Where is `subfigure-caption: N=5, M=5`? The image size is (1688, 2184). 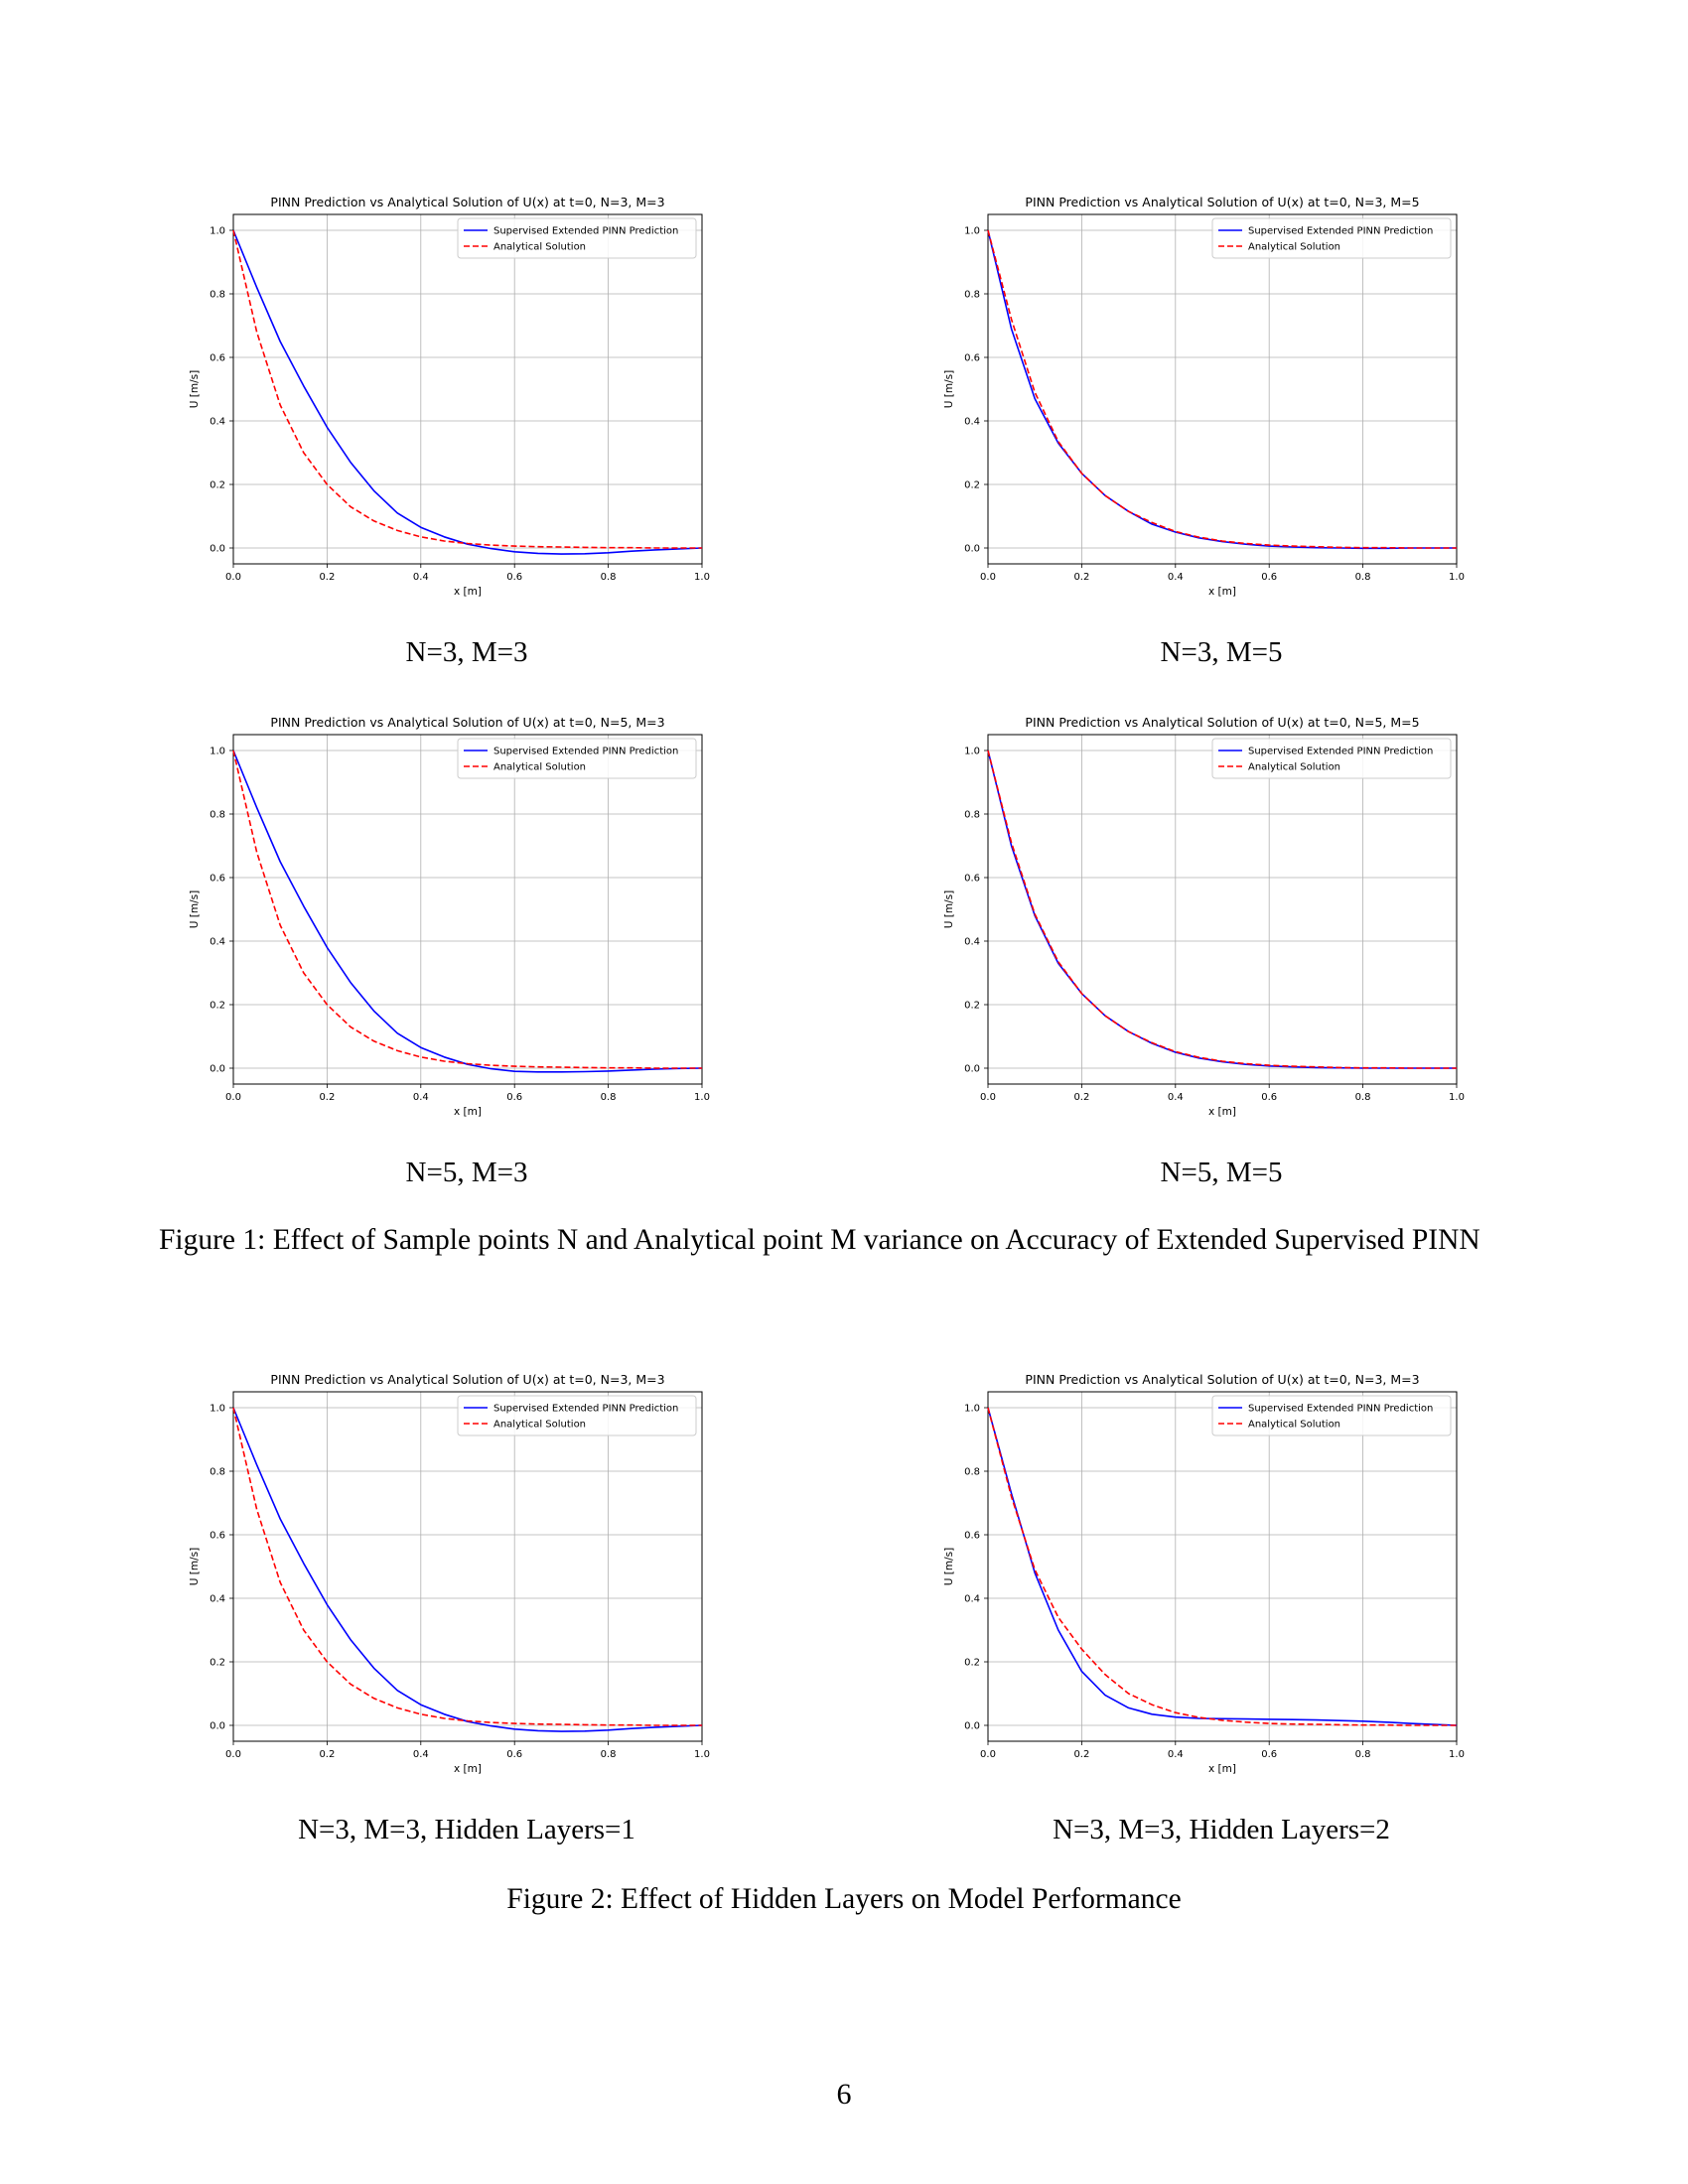
subfigure-caption: N=5, M=5 is located at coordinates (1221, 1172).